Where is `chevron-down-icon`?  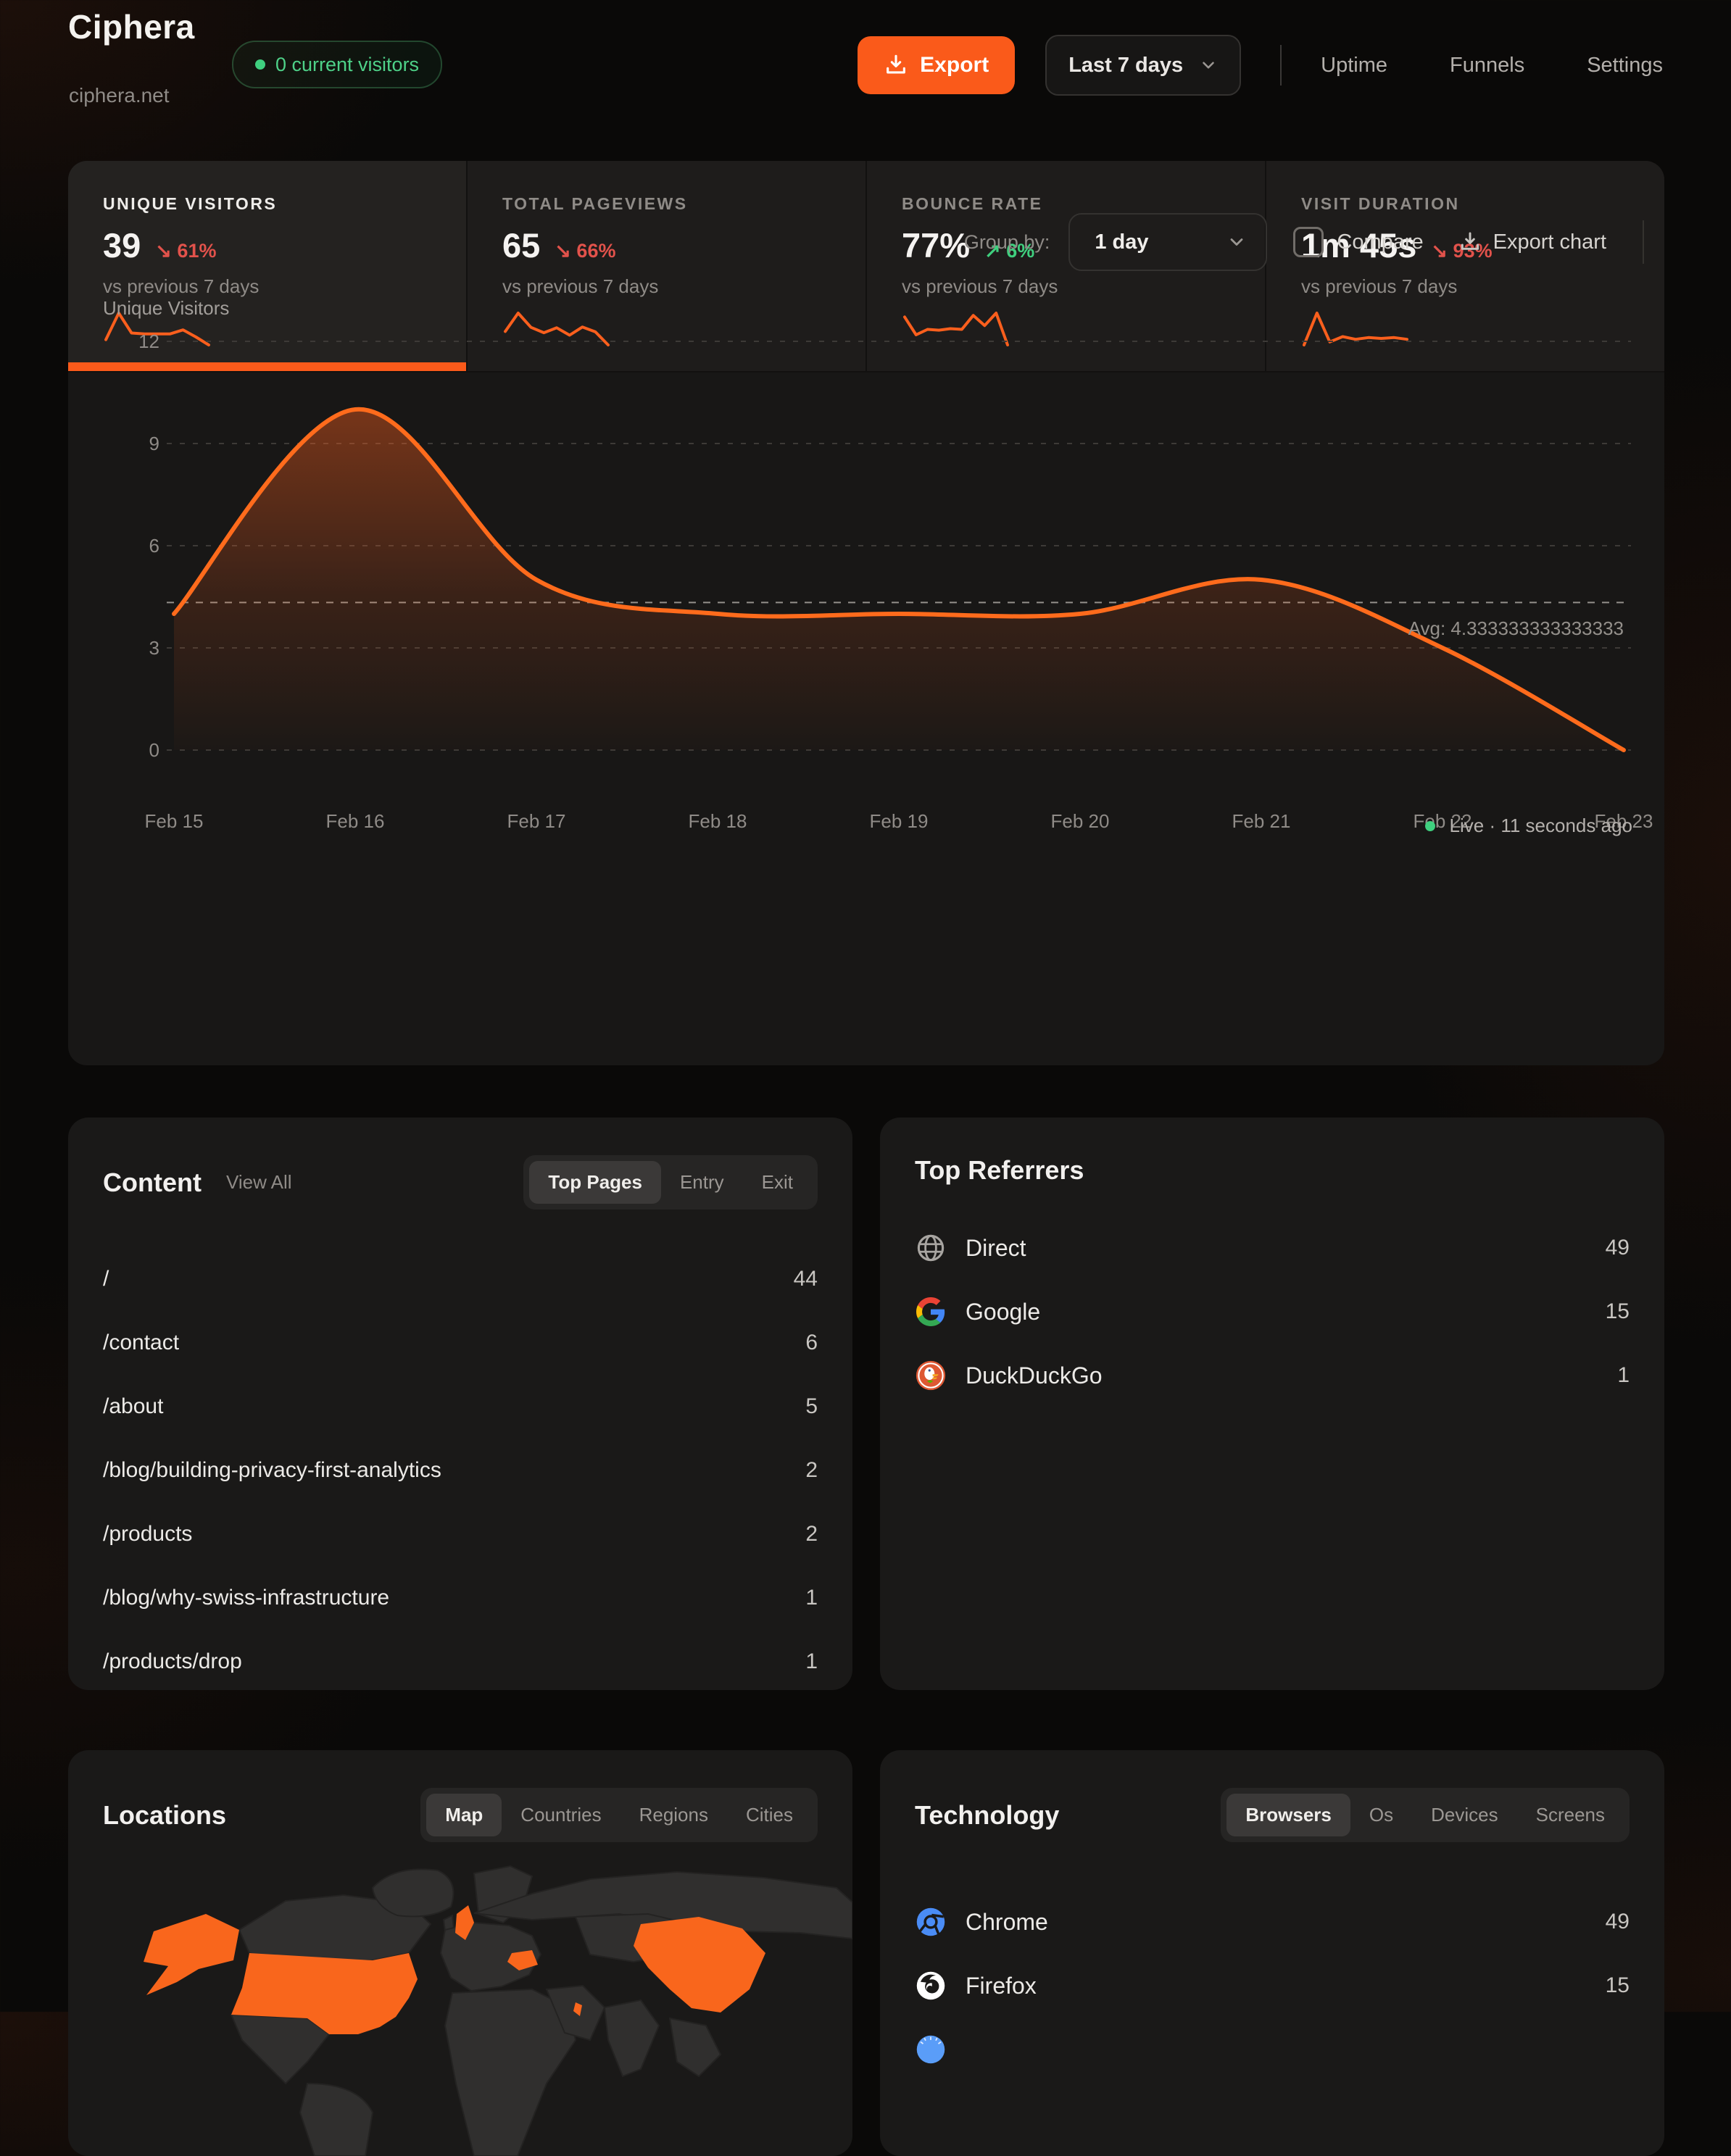
chevron-down-icon is located at coordinates (1236, 242).